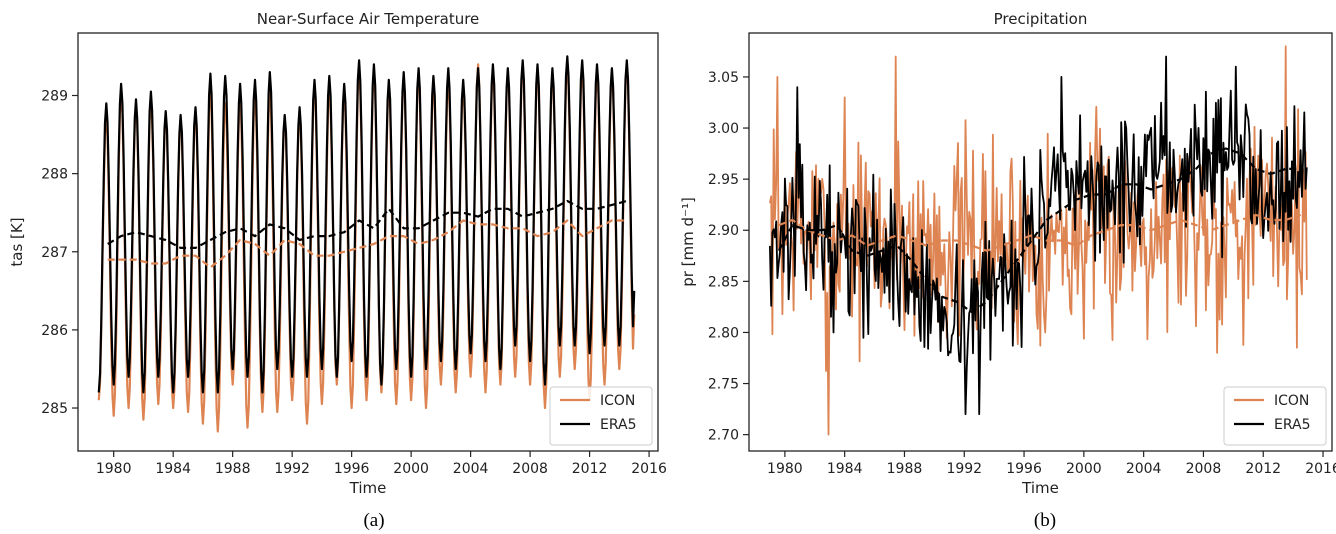 The image size is (1336, 534). I want to click on y-axis-label: tas [K], so click(17, 241).